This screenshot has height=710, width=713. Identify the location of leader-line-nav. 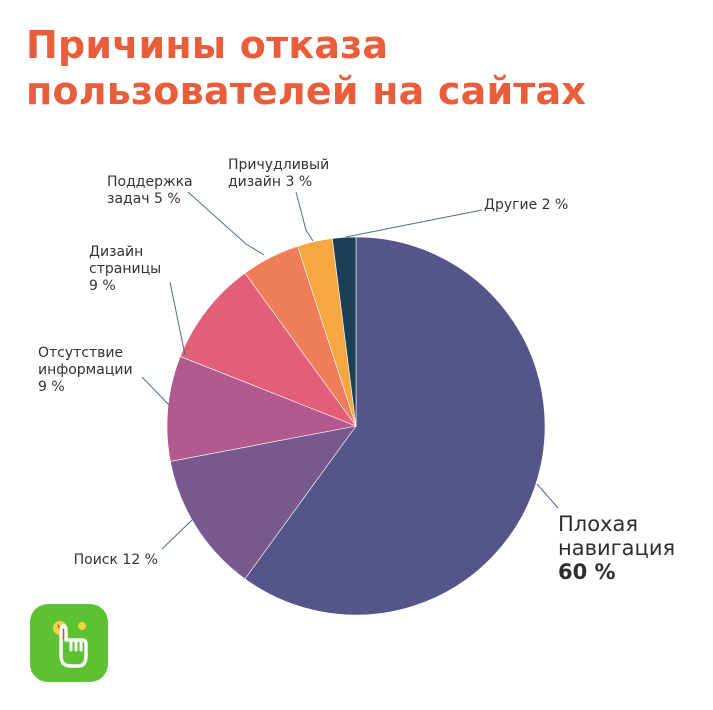
(547, 496).